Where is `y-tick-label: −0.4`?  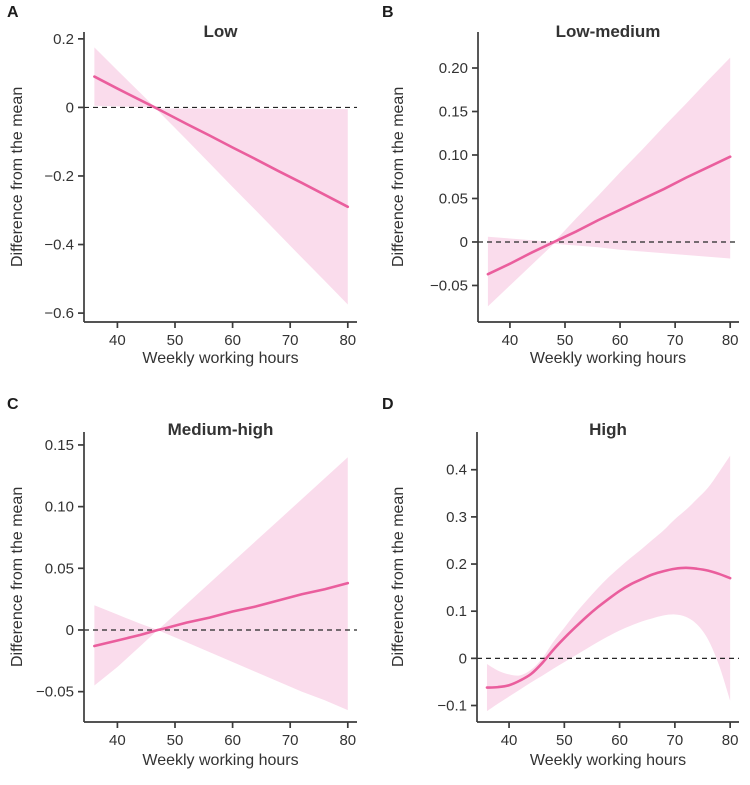
y-tick-label: −0.4 is located at coordinates (59, 245).